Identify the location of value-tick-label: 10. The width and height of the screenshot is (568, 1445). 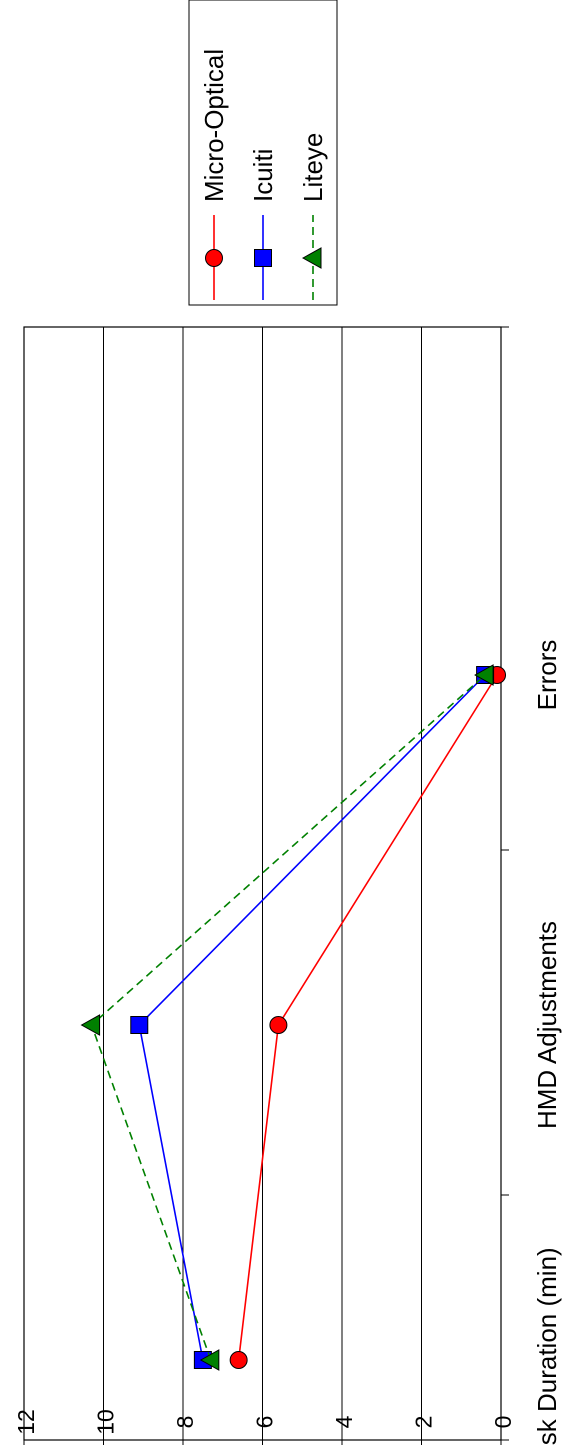
(106, 1422).